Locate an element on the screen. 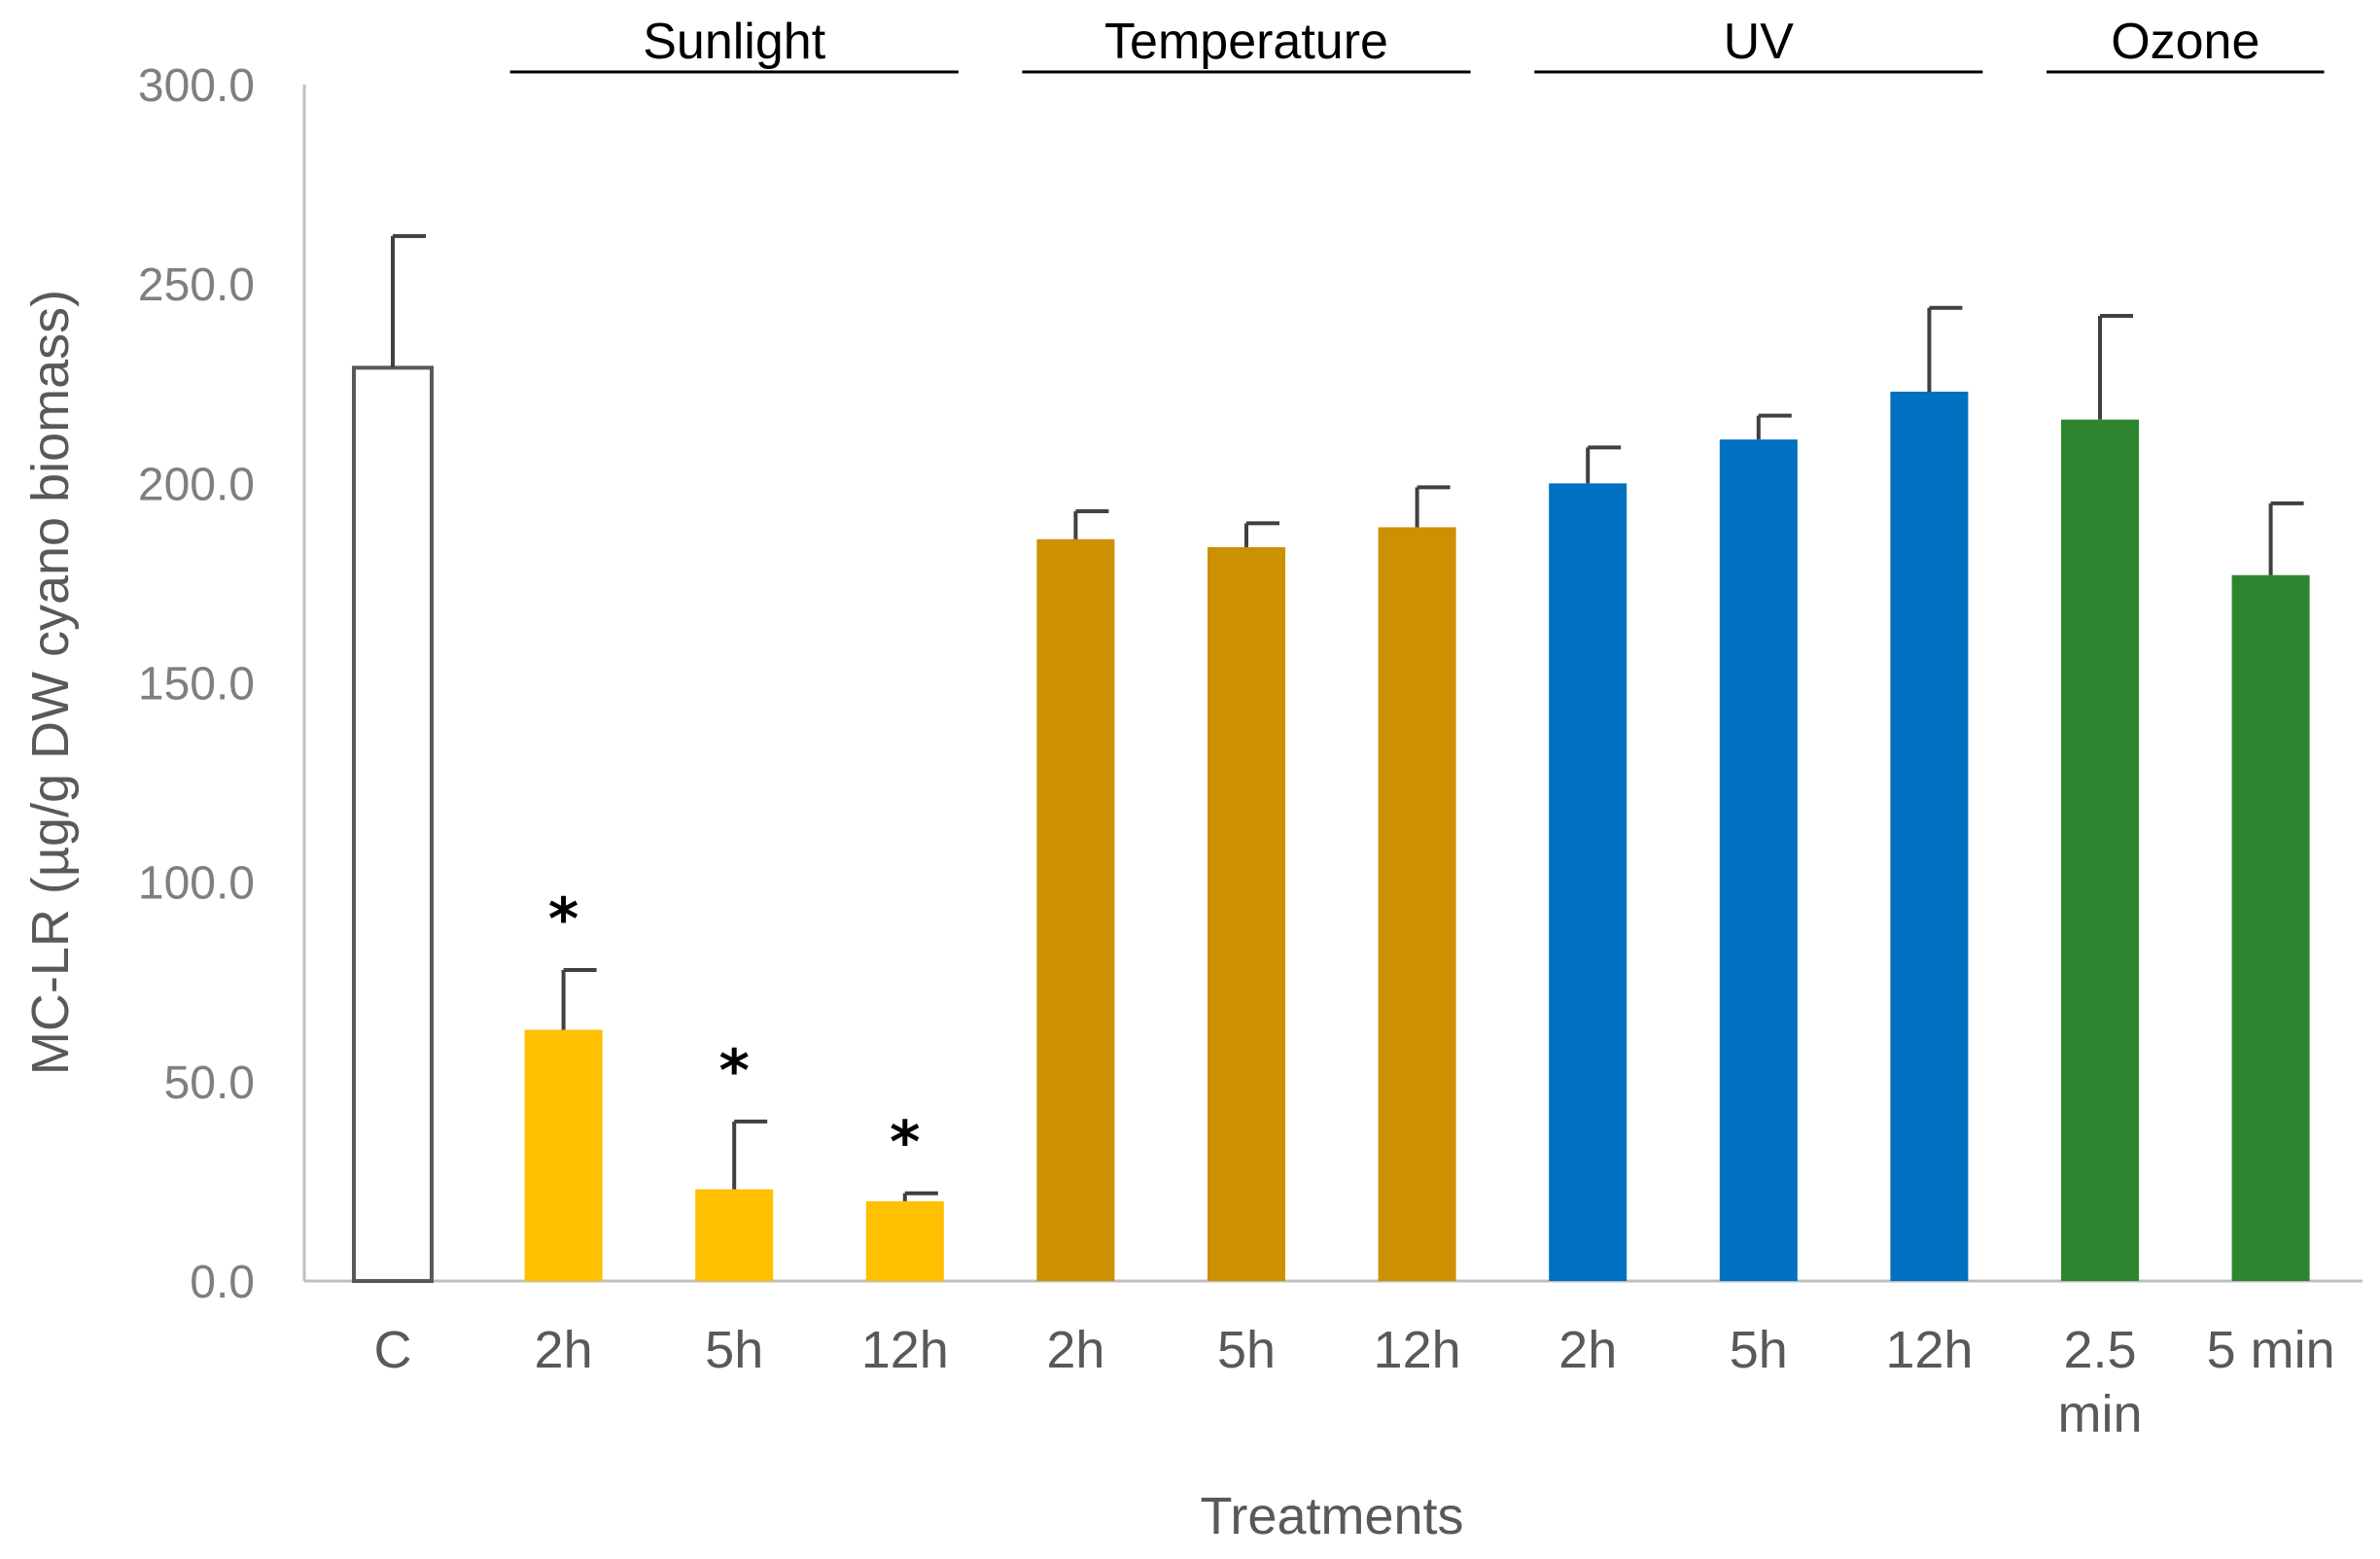 This screenshot has width=2380, height=1559. group-label: Sunlight is located at coordinates (734, 42).